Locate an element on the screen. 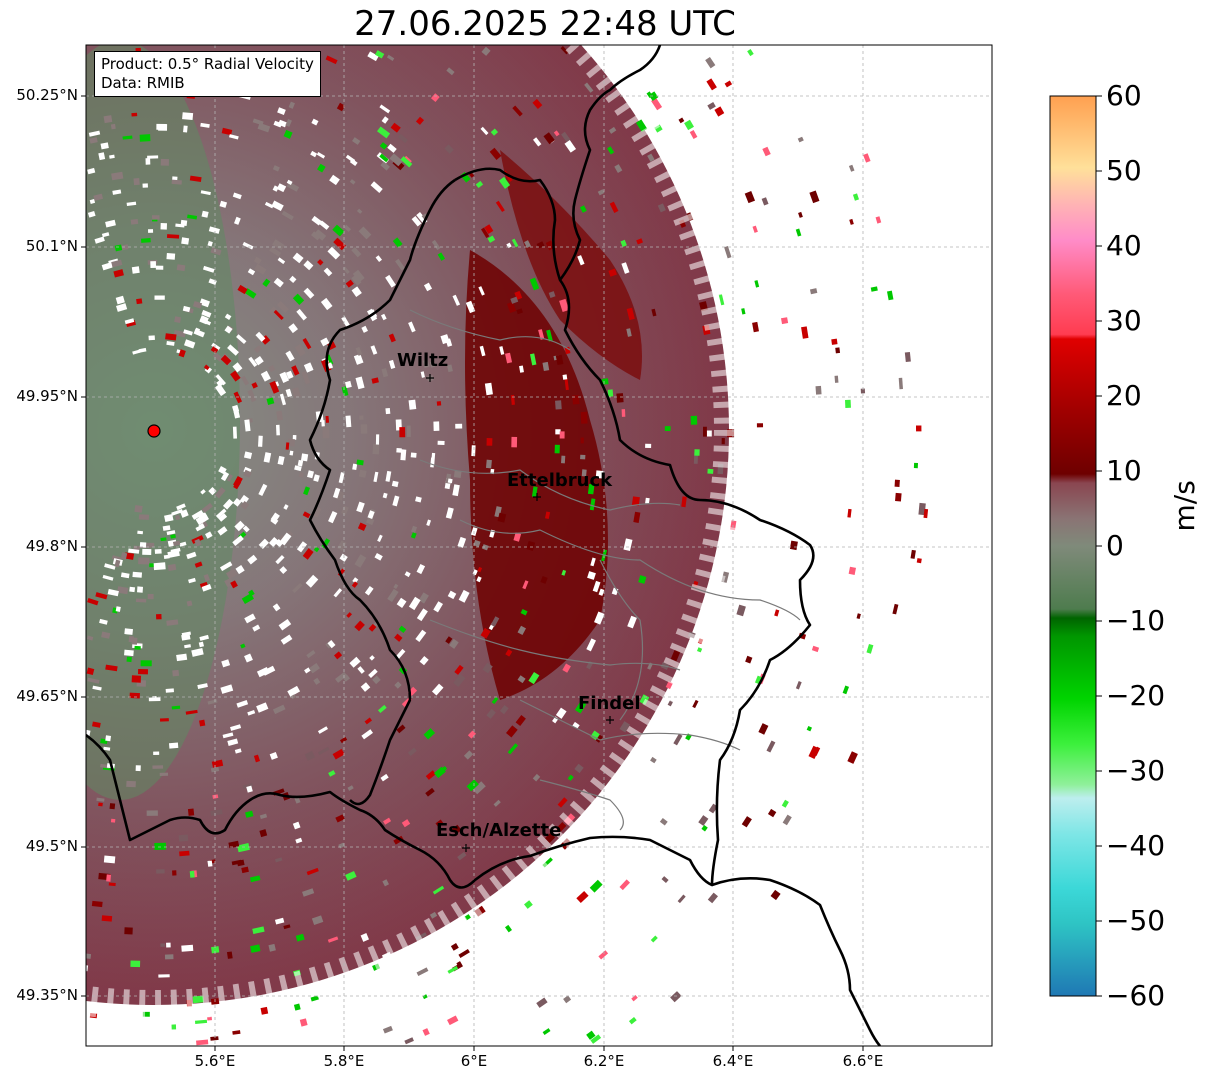 The image size is (1207, 1081). lat-label: 49.95°N is located at coordinates (47, 396).